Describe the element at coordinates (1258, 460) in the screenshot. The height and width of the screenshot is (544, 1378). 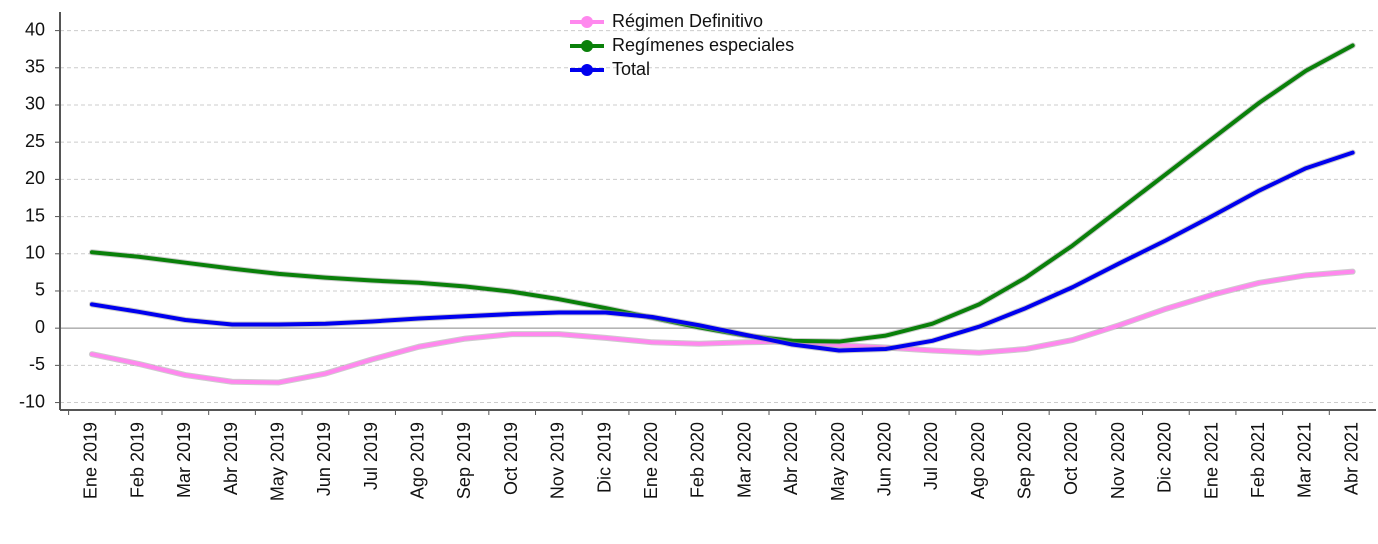
I see `x-tick-label: Feb 2021` at that location.